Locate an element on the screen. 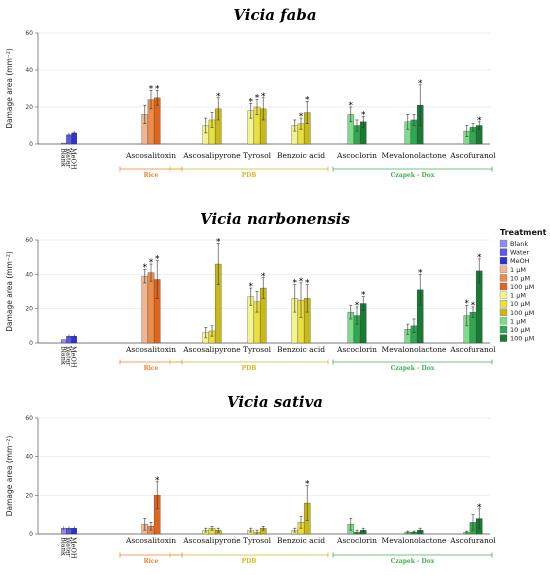  control-bar is located at coordinates (64, 341).